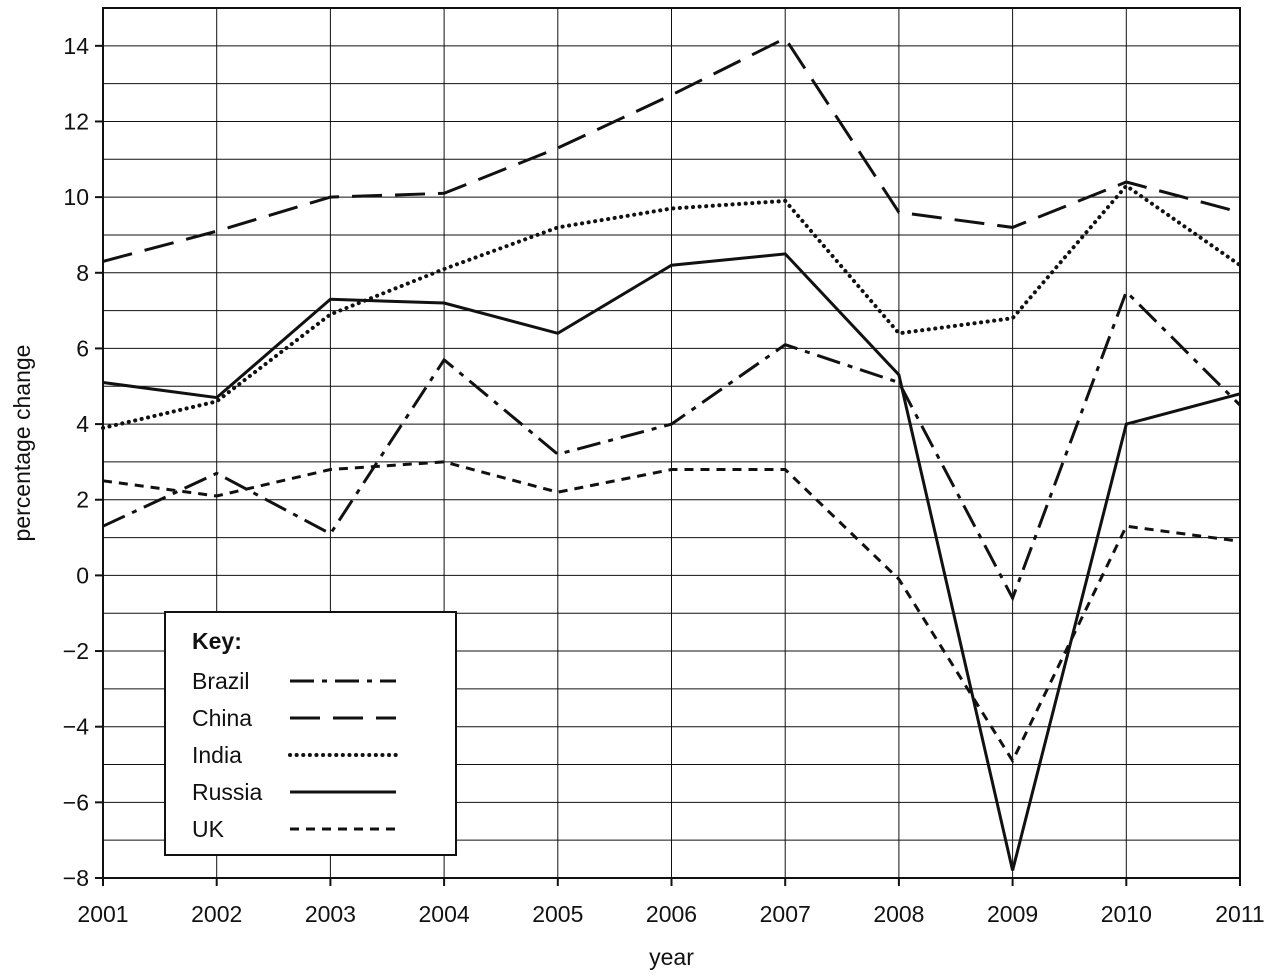 The width and height of the screenshot is (1285, 976). Describe the element at coordinates (82, 424) in the screenshot. I see `y-tick-label: 4` at that location.